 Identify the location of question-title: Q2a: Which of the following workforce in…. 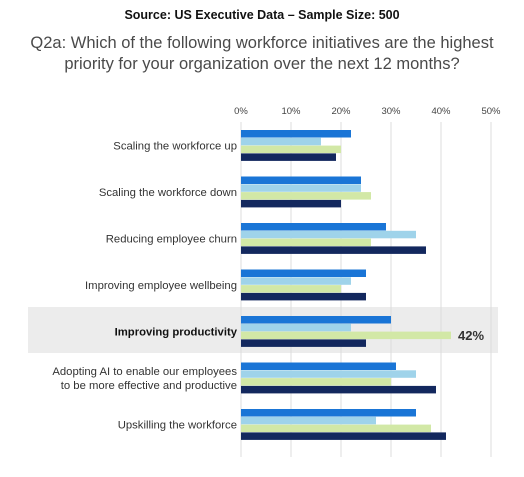
(262, 53).